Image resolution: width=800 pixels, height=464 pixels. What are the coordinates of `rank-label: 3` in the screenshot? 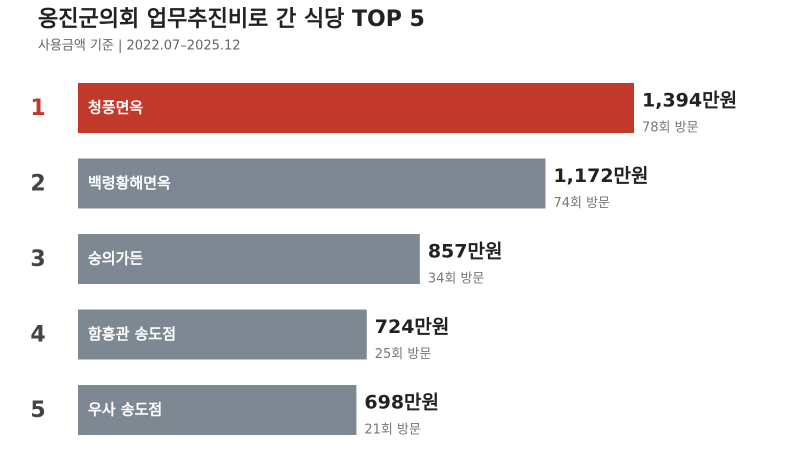 It's located at (37, 259).